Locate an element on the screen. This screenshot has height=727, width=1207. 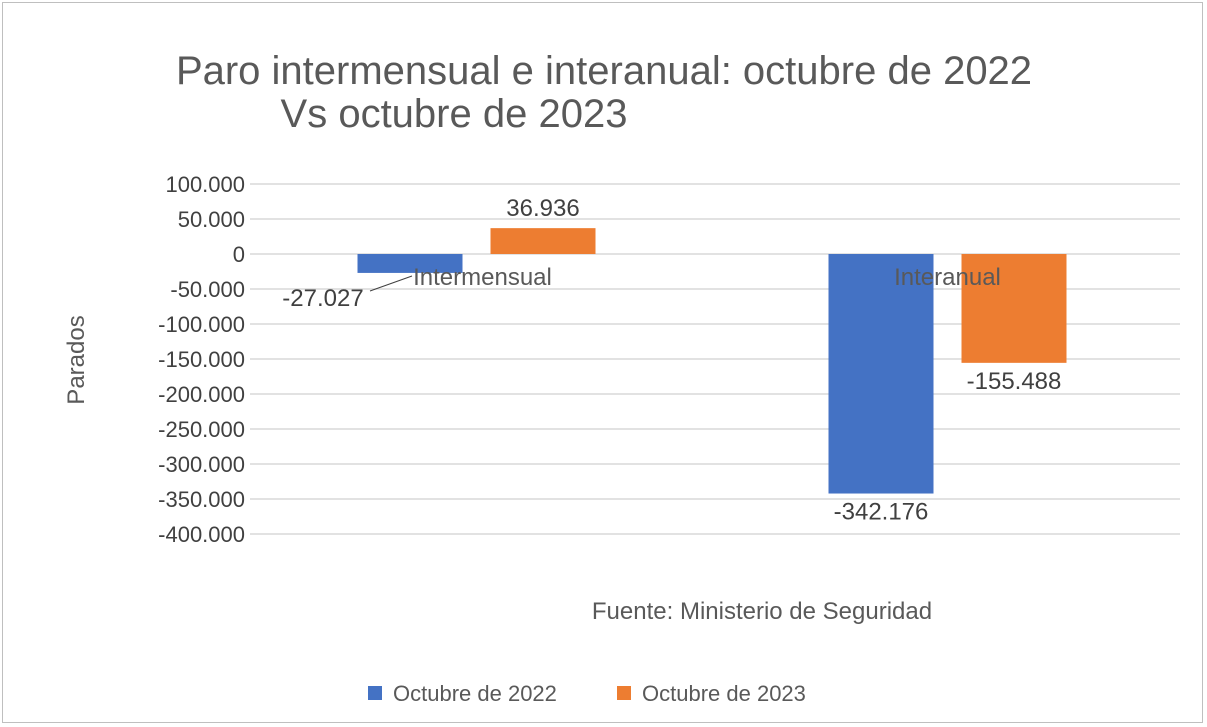
y-tick-label: -300.000 is located at coordinates (201, 464).